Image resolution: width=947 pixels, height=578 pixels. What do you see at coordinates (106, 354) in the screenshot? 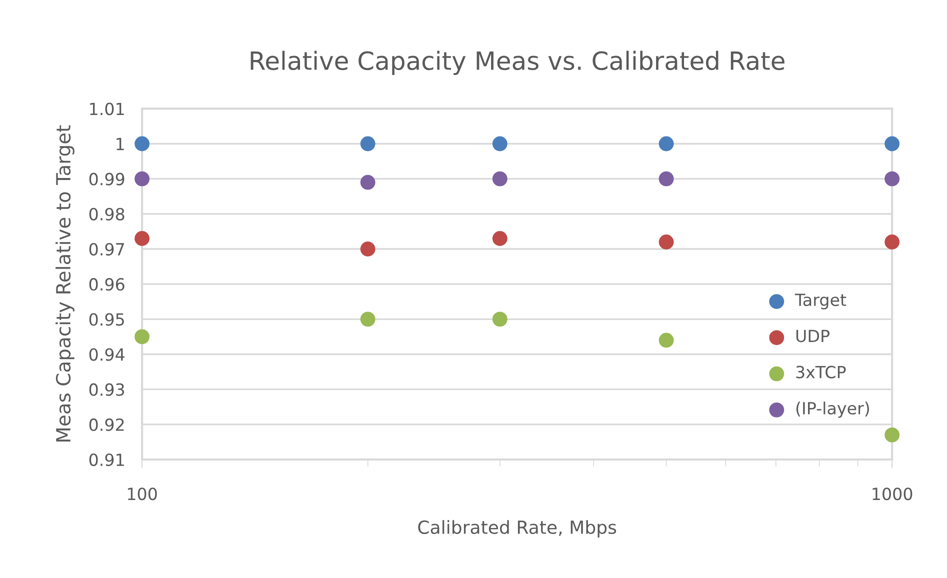
I see `y-tick-label: 0.94` at bounding box center [106, 354].